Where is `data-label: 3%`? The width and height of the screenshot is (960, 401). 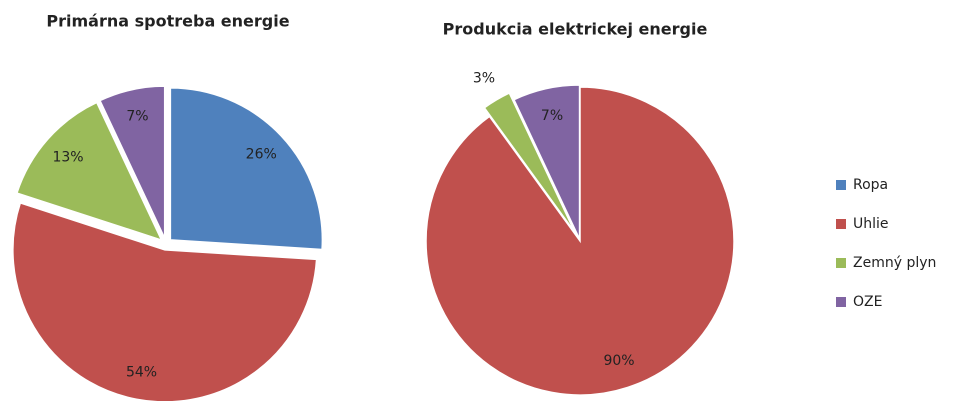 data-label: 3% is located at coordinates (484, 79).